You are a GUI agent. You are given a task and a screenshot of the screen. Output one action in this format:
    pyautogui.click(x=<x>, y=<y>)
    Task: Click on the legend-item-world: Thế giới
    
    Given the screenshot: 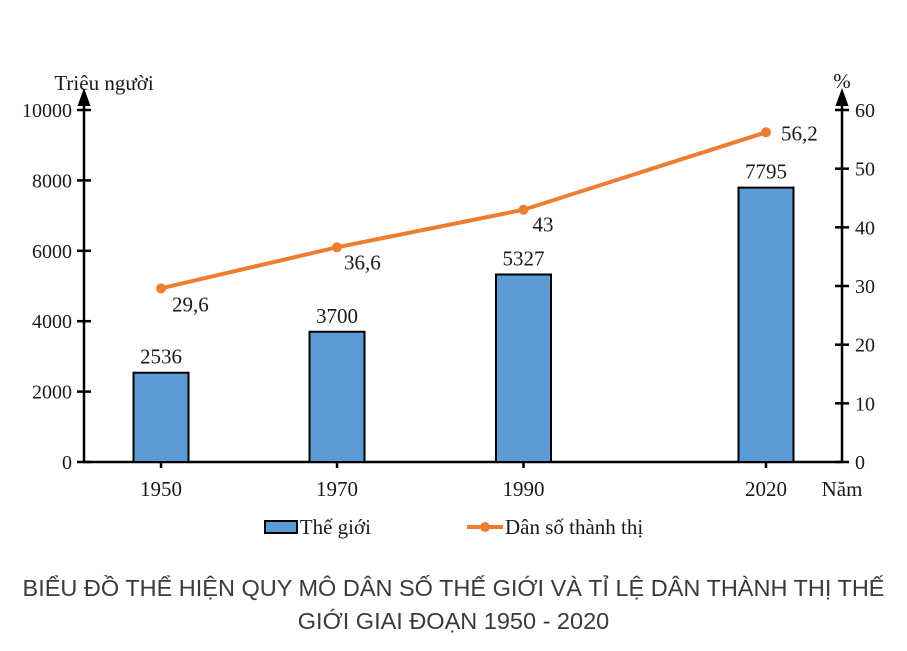 What is the action you would take?
    pyautogui.click(x=317, y=527)
    